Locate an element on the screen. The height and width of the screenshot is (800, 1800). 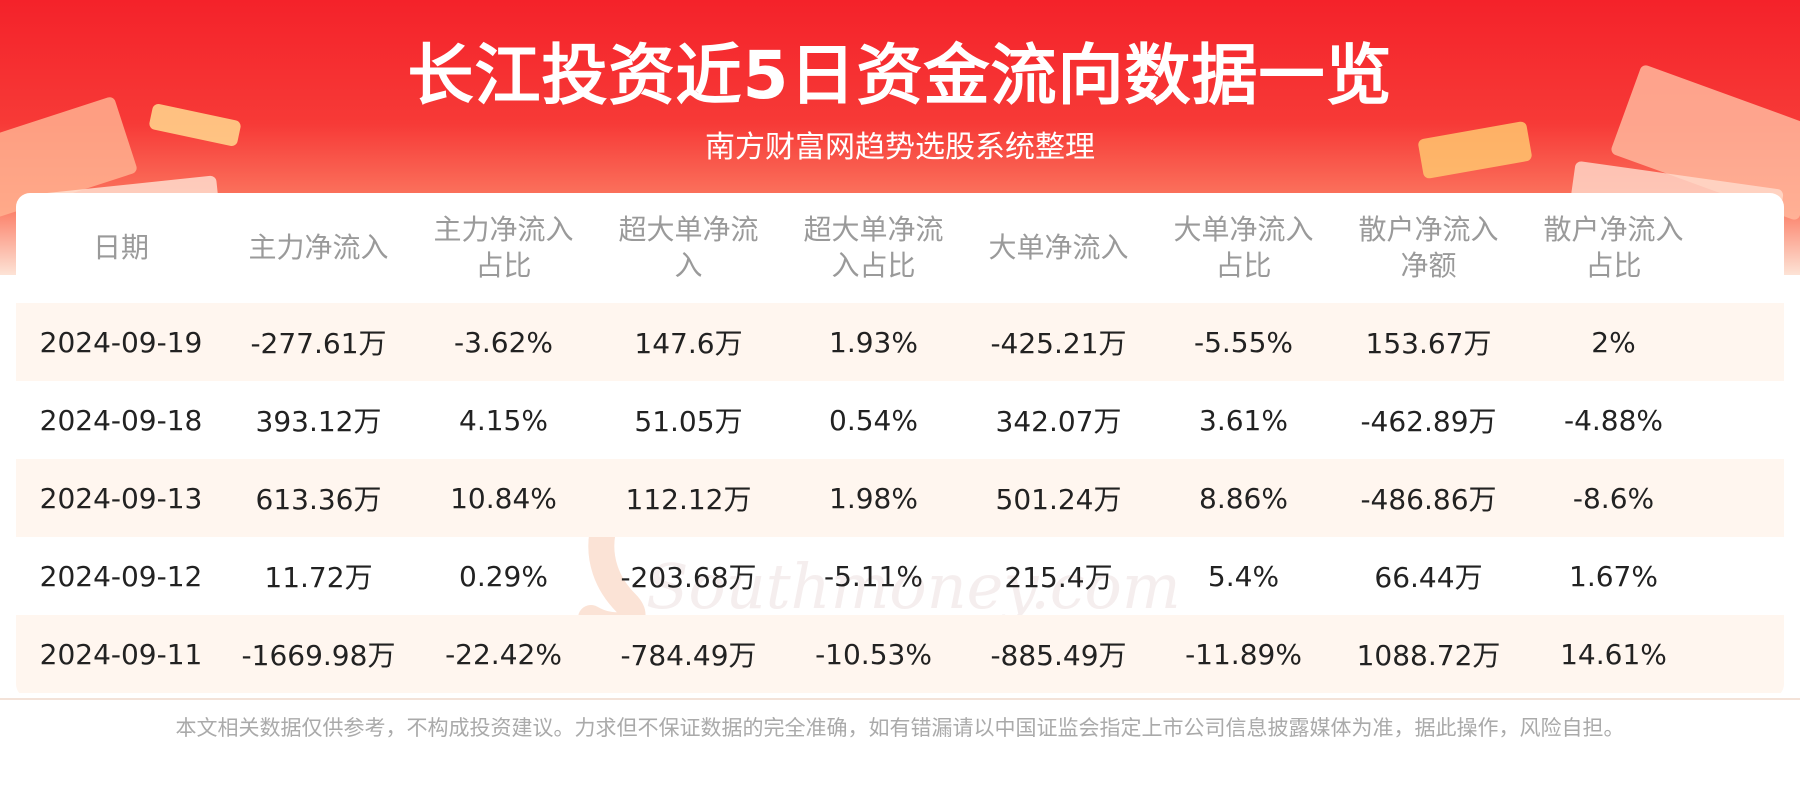
table-cell: 613.36万 is located at coordinates (318, 499).